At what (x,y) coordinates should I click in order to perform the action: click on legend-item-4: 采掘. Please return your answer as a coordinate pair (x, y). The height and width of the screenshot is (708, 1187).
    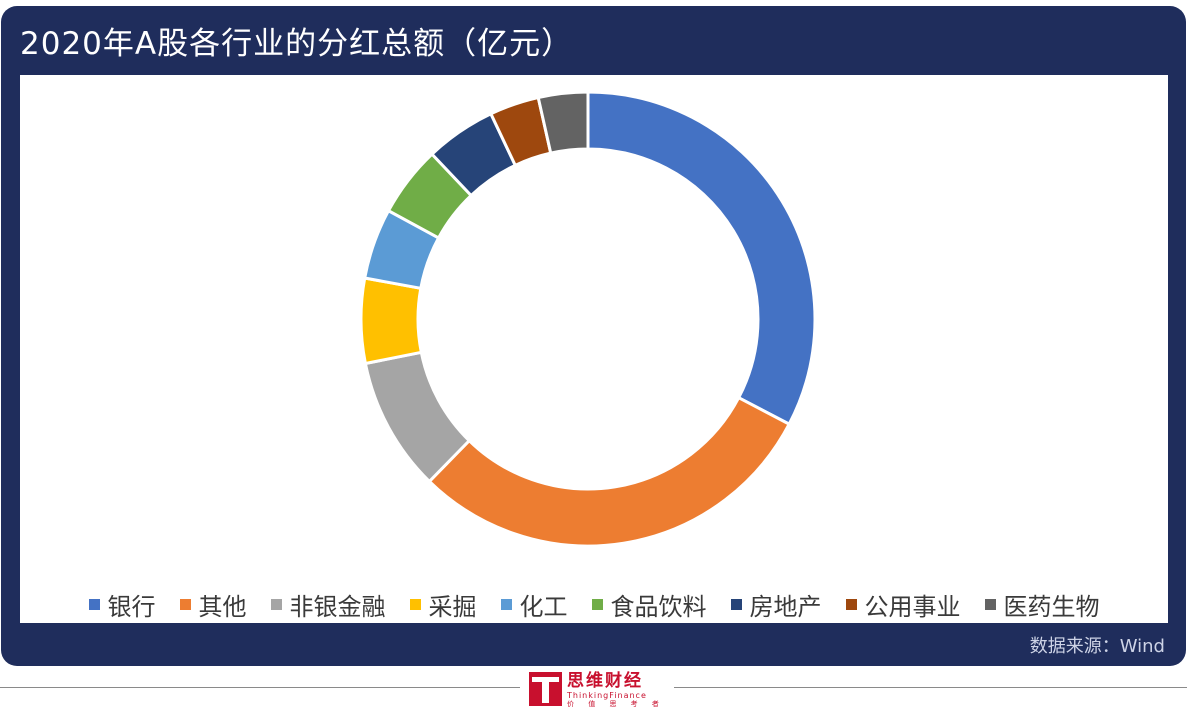
    Looking at the image, I should click on (443, 604).